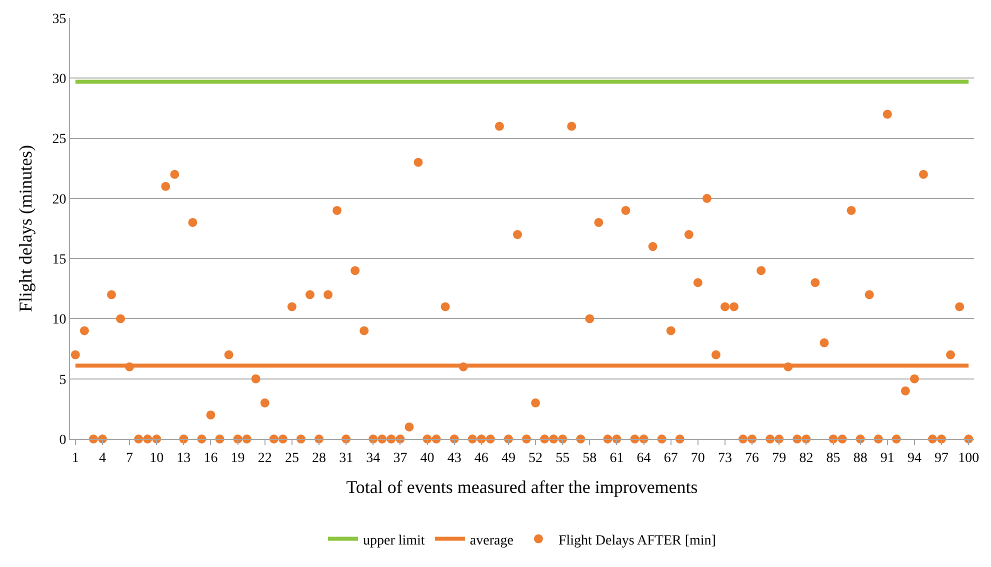  I want to click on x-tick-label: 52, so click(535, 458).